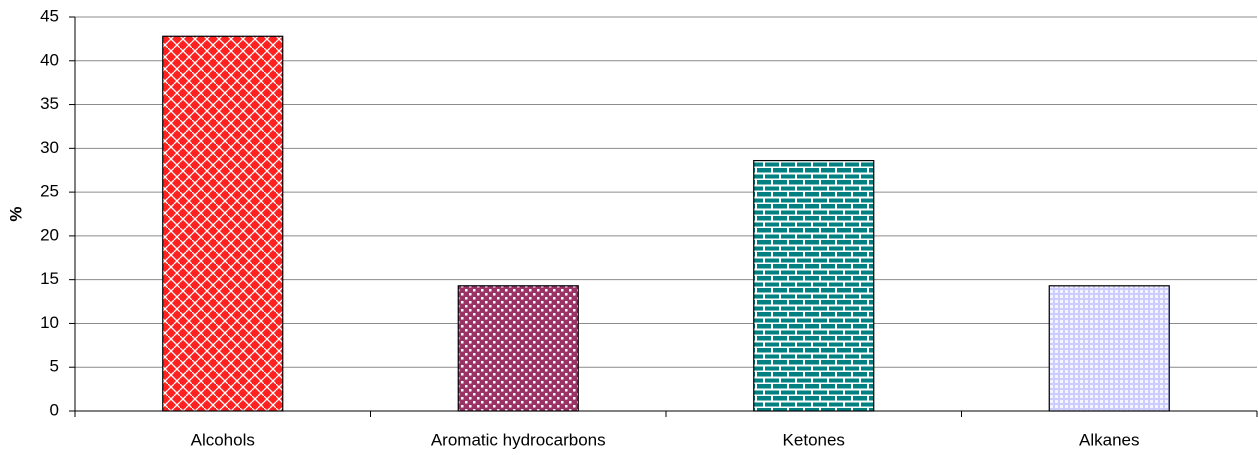 The image size is (1258, 455). Describe the element at coordinates (49, 278) in the screenshot. I see `y-tick-label: 15` at that location.